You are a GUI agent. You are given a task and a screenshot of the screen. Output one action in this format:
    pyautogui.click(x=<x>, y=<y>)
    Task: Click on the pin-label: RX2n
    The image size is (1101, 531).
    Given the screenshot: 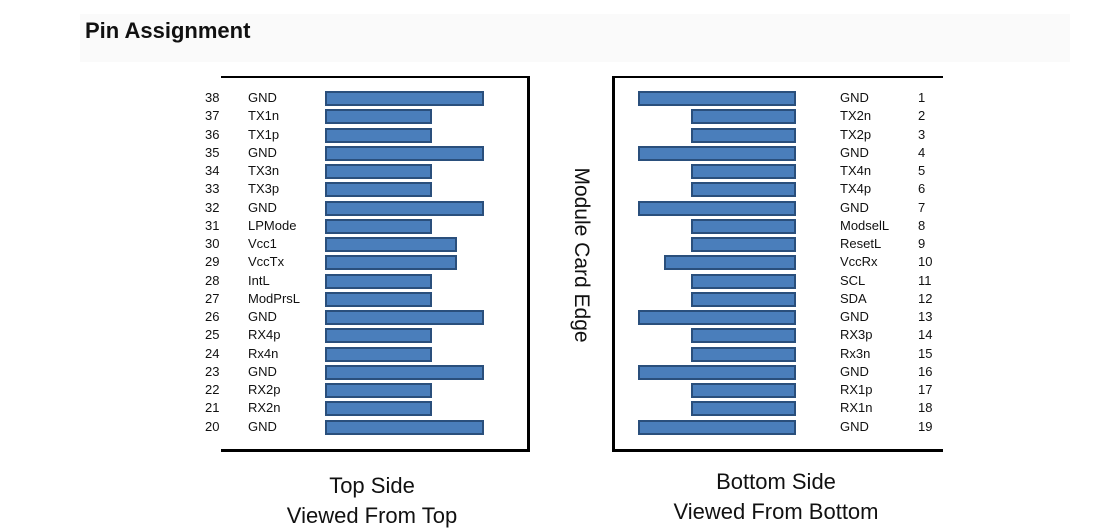 What is the action you would take?
    pyautogui.click(x=264, y=408)
    